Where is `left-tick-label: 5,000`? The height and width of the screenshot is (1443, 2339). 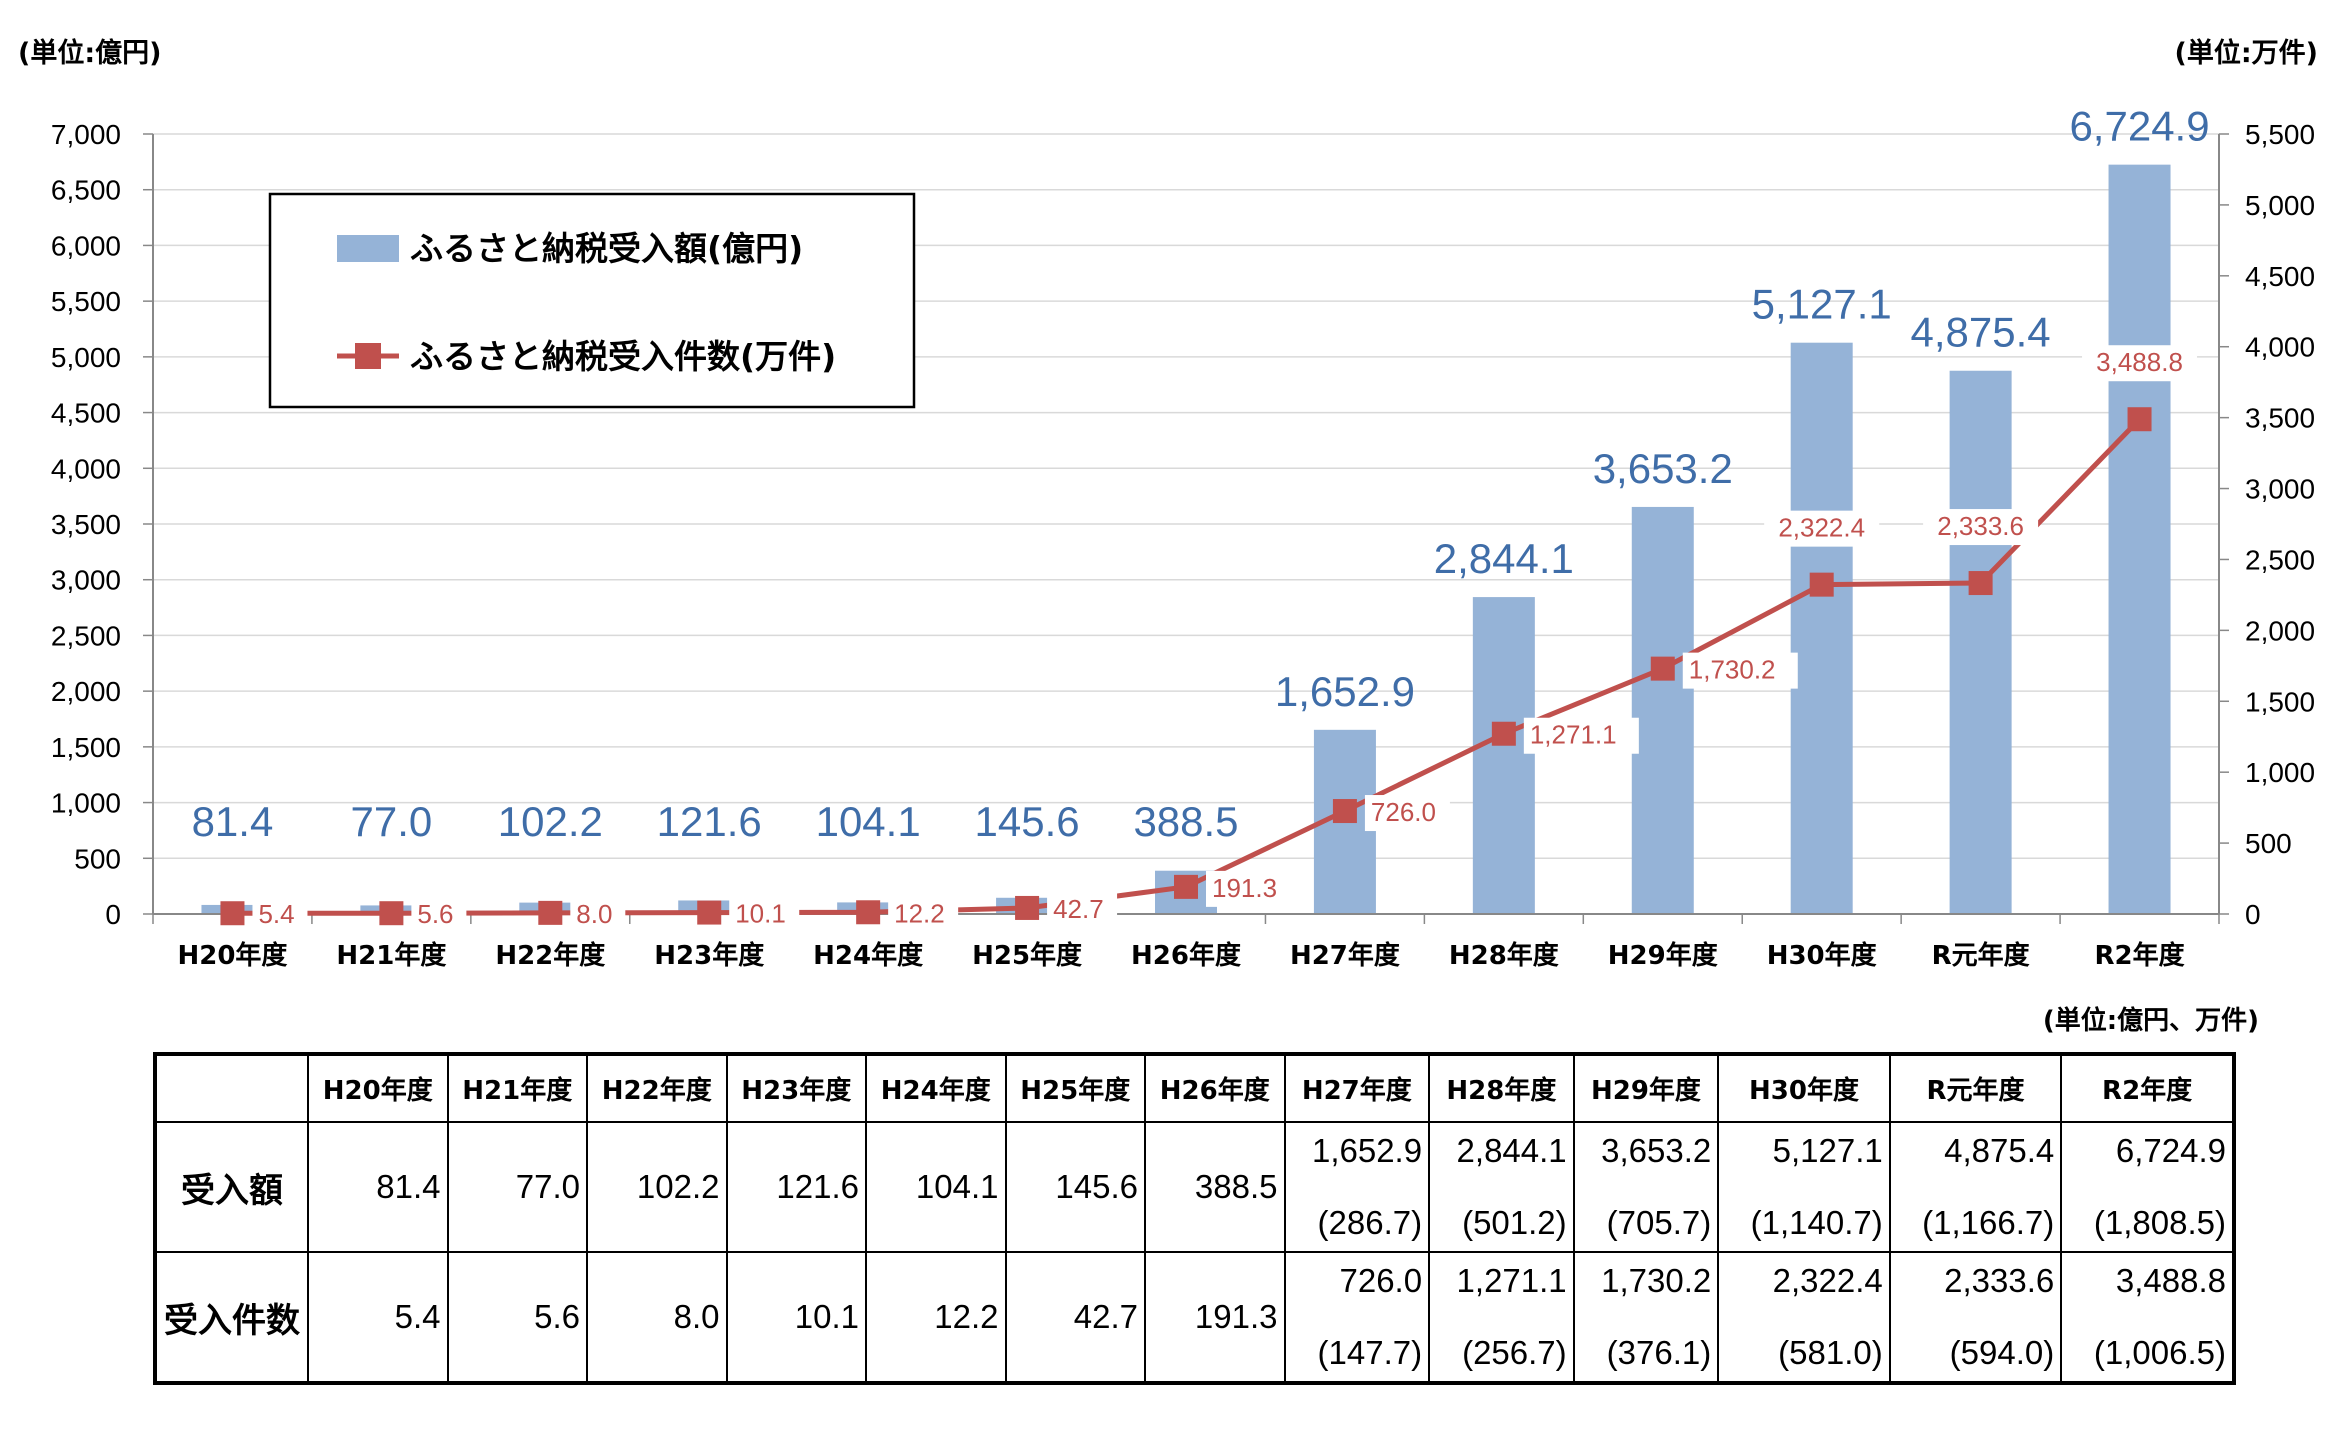
left-tick-label: 5,000 is located at coordinates (86, 357).